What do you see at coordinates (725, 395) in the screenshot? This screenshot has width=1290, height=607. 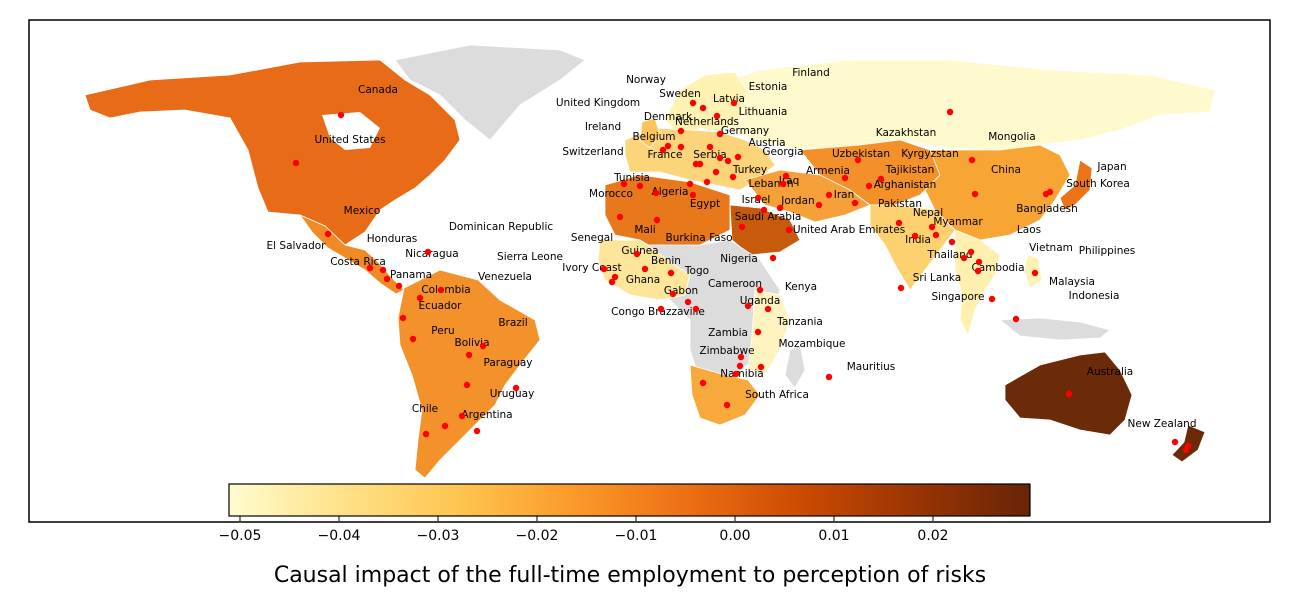 I see `region-southern-africa` at bounding box center [725, 395].